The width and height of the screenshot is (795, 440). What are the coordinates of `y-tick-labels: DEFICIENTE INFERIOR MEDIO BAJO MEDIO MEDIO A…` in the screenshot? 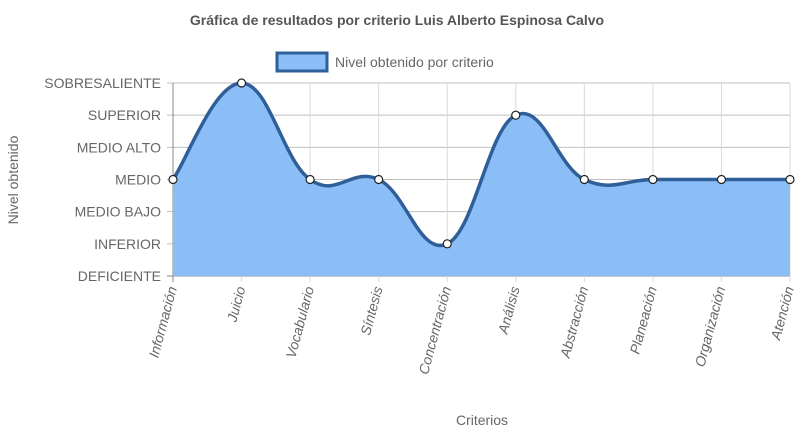 It's located at (102, 179).